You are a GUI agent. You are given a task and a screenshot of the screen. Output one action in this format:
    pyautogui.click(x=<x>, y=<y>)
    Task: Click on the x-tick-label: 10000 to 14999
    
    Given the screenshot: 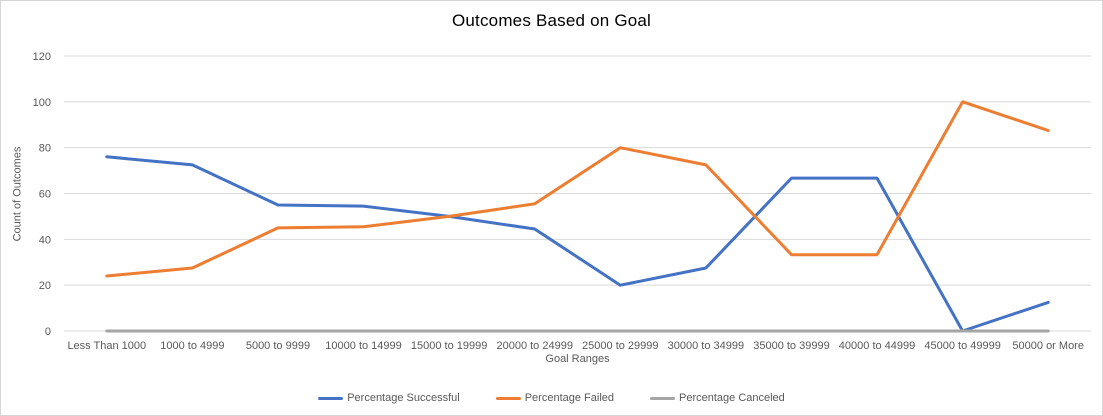 What is the action you would take?
    pyautogui.click(x=363, y=346)
    